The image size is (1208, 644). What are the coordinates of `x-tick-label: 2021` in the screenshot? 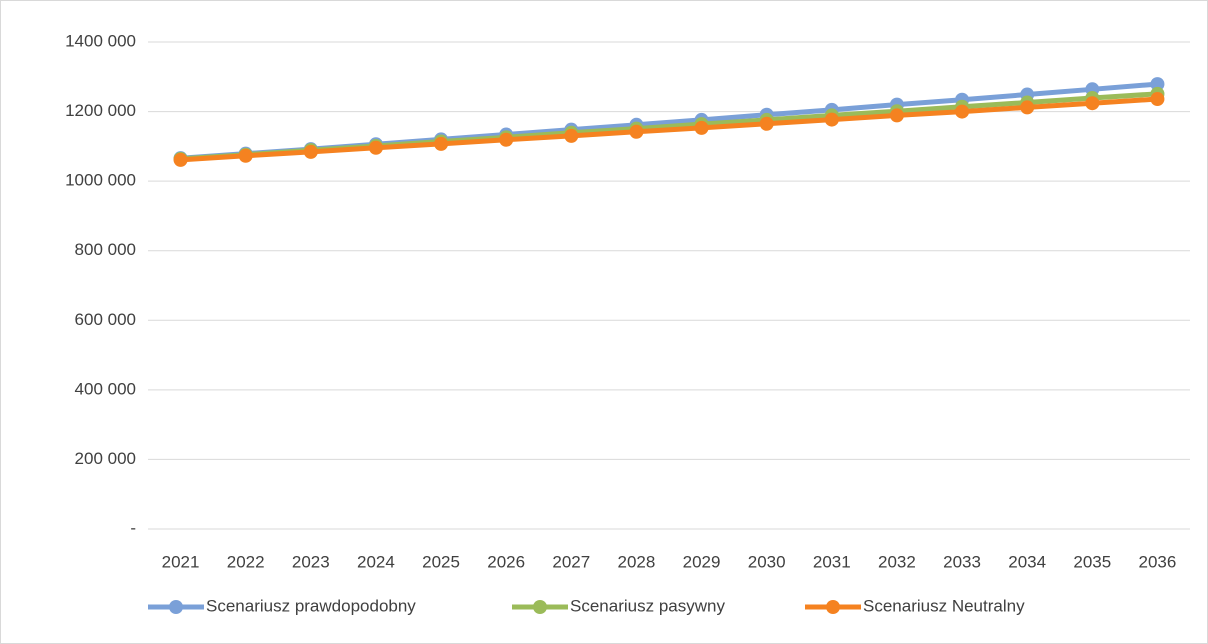 It's located at (181, 561).